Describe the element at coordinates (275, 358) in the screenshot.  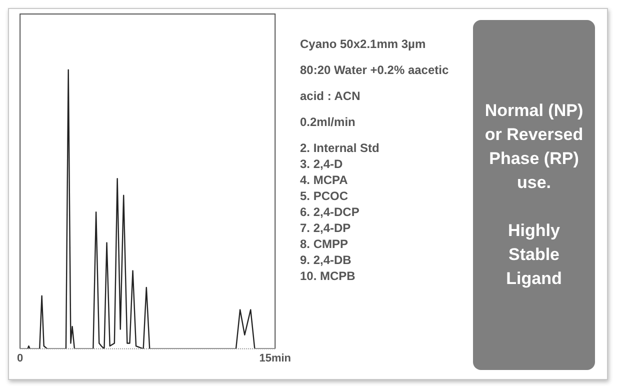
I see `x-tick-label: 15min` at that location.